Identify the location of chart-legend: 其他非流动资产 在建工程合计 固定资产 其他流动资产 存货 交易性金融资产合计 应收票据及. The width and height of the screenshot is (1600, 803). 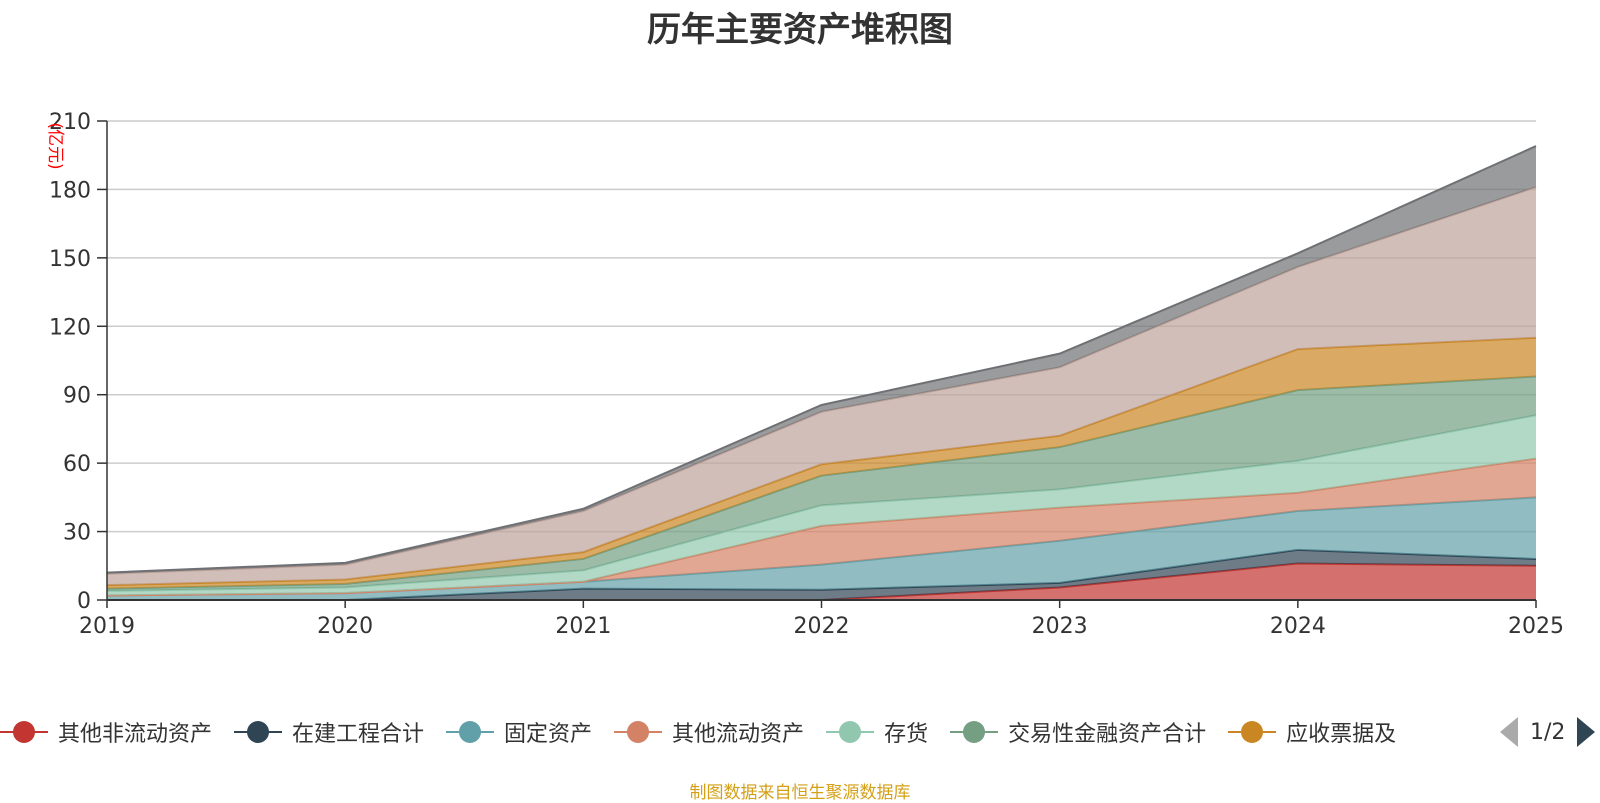
(800, 732).